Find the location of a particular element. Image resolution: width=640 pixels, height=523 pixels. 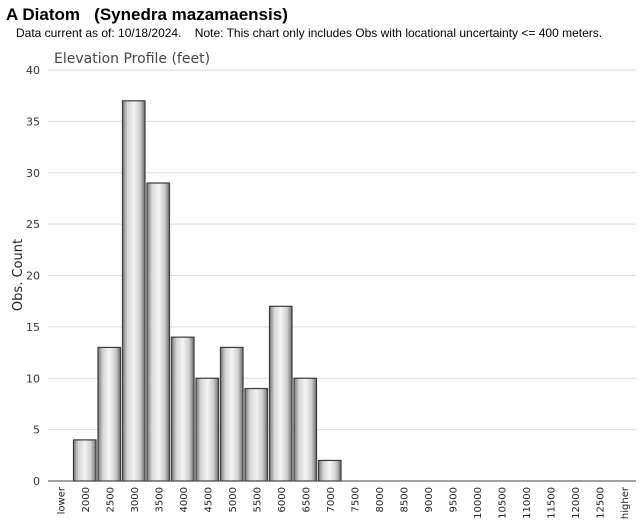

y-tick-label: 35 is located at coordinates (33, 121).